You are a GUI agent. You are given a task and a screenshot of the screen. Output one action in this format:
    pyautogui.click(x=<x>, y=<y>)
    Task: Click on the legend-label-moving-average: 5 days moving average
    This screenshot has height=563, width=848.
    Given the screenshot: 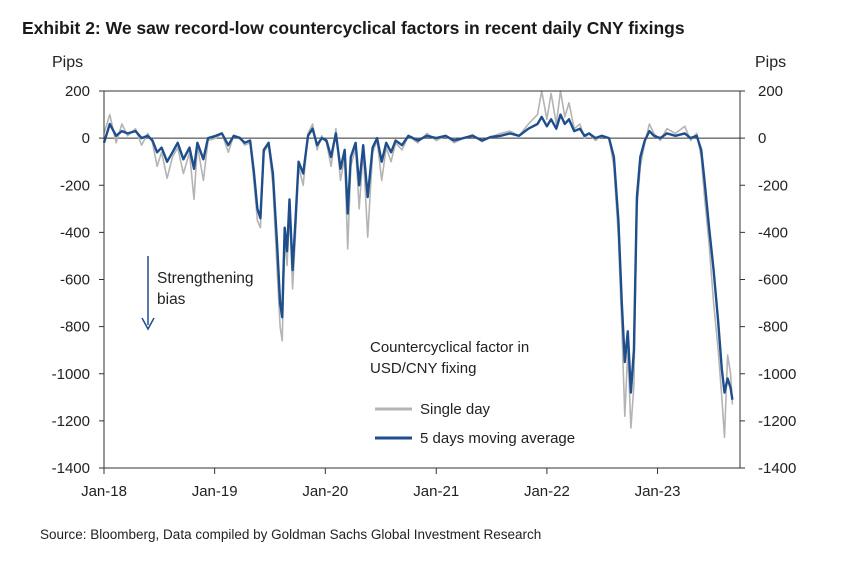 What is the action you would take?
    pyautogui.click(x=497, y=438)
    